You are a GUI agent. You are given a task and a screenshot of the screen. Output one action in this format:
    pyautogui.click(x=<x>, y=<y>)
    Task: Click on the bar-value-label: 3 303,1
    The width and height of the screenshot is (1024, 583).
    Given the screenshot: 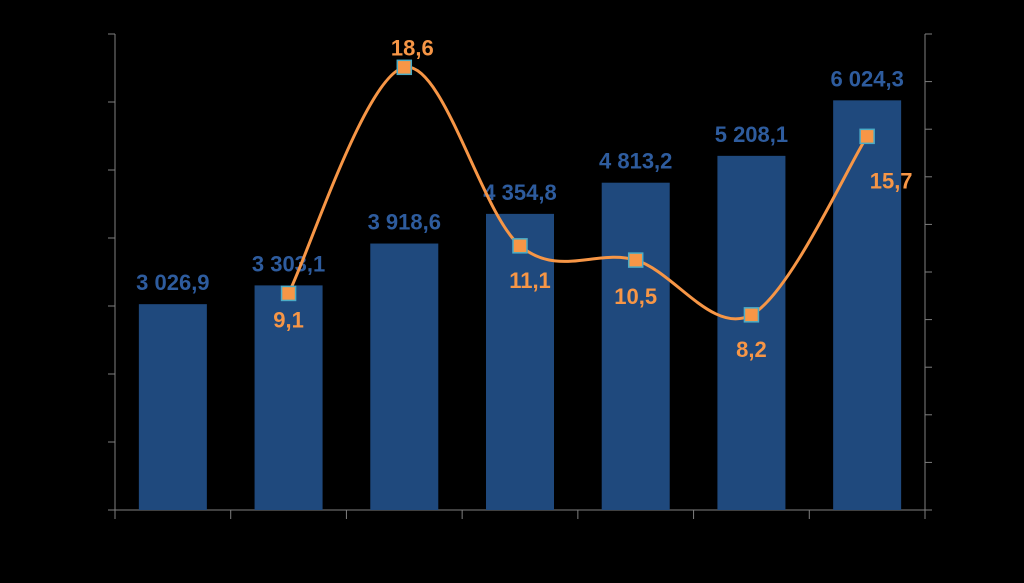 What is the action you would take?
    pyautogui.click(x=288, y=263)
    